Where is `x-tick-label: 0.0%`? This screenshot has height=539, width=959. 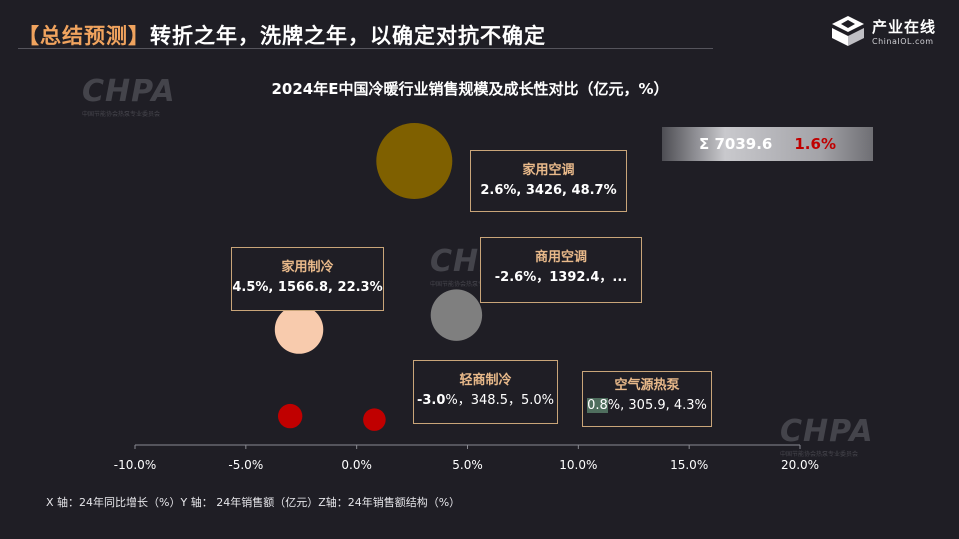 x-tick-label: 0.0% is located at coordinates (356, 465).